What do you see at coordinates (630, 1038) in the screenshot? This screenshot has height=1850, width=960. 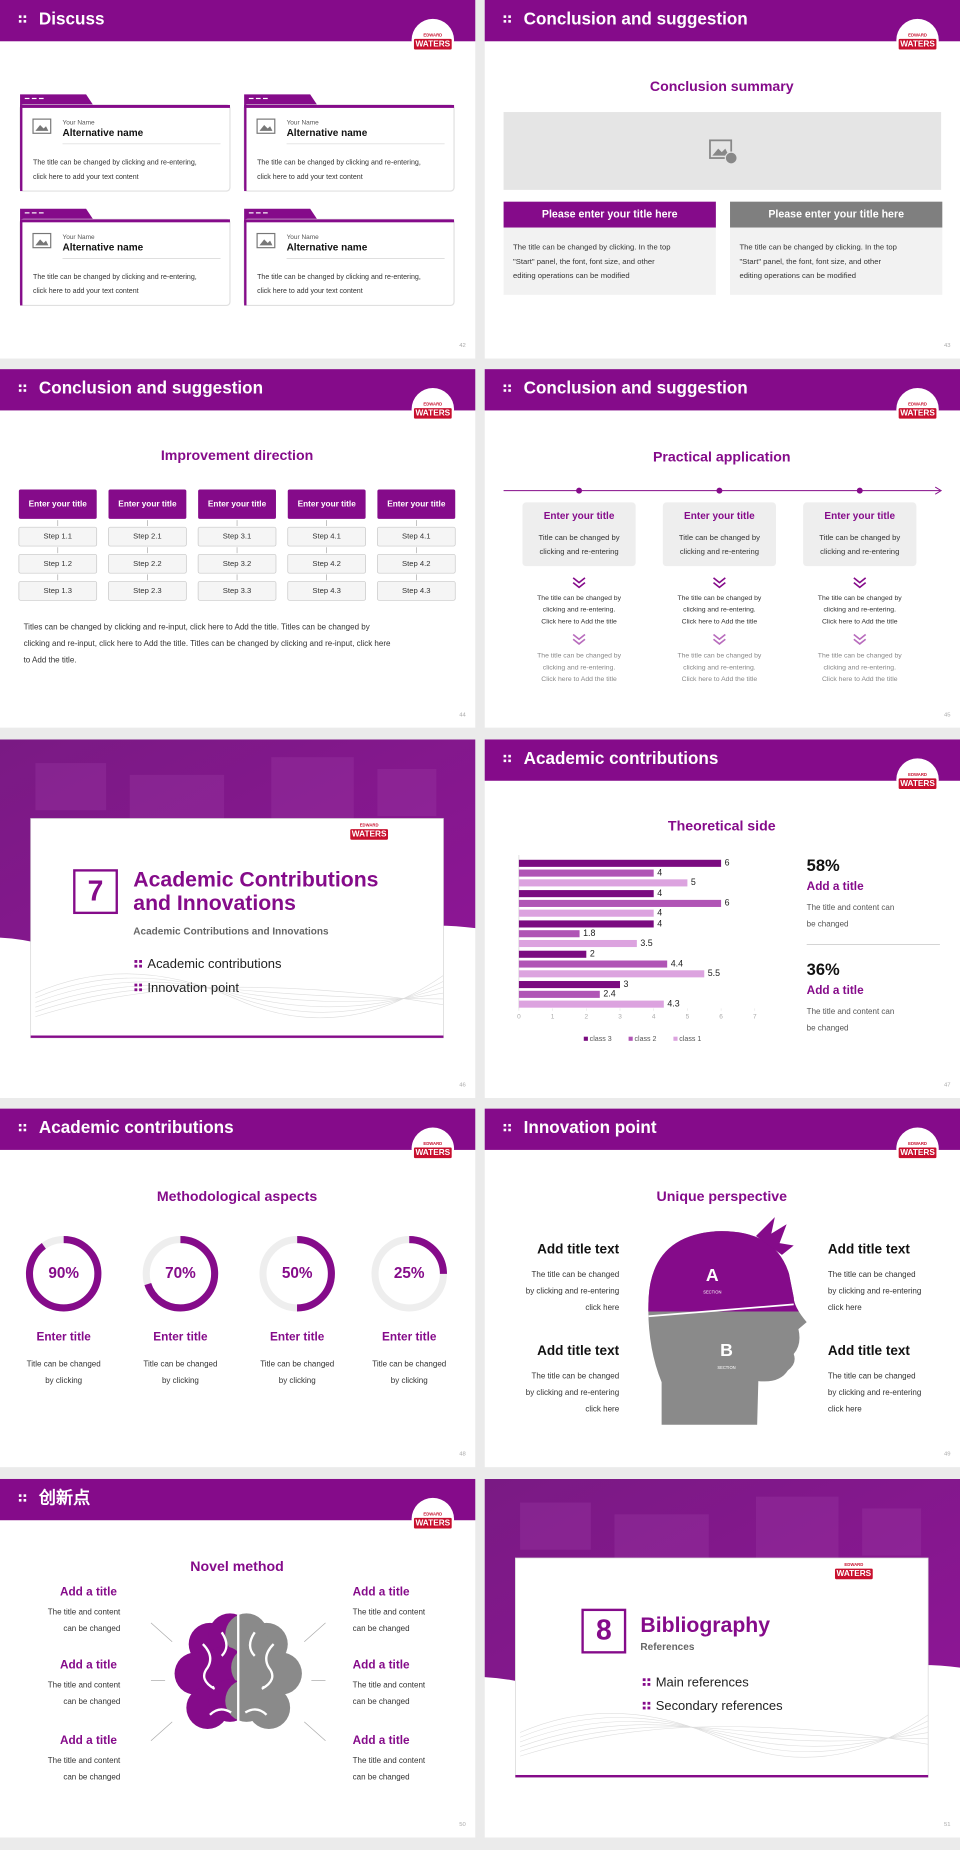 I see `legend-swatch` at bounding box center [630, 1038].